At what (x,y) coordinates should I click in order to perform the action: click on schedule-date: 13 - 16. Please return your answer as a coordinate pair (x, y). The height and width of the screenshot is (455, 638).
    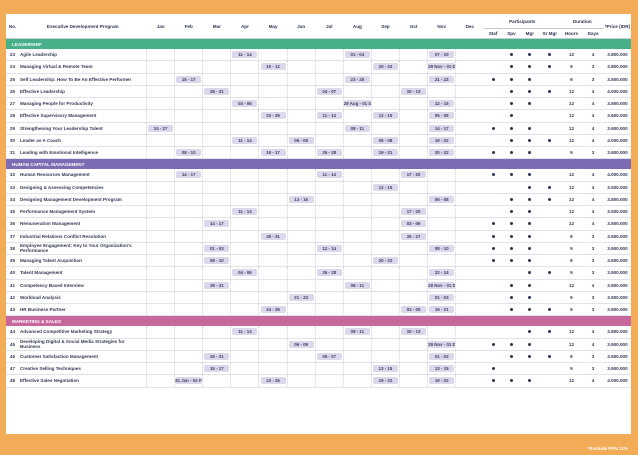
    Looking at the image, I should click on (301, 199).